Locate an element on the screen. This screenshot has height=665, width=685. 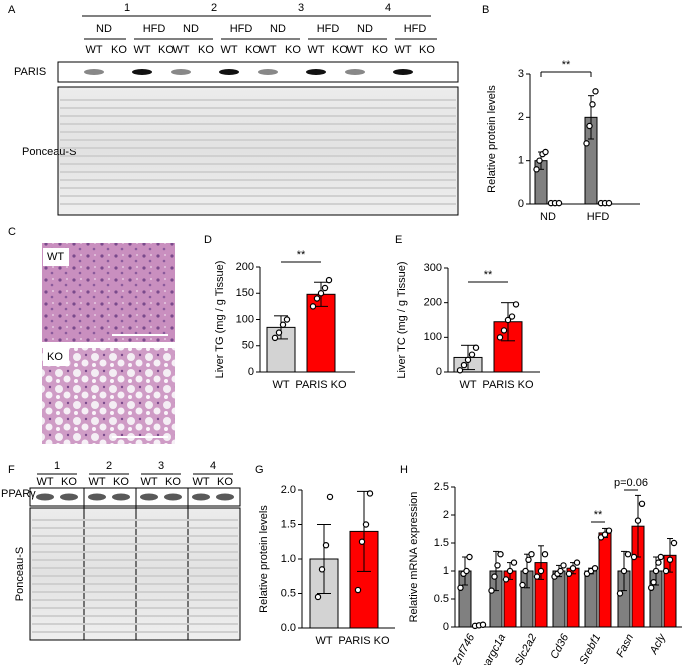
y-tick-label: 1.0 is located at coordinates (288, 559).